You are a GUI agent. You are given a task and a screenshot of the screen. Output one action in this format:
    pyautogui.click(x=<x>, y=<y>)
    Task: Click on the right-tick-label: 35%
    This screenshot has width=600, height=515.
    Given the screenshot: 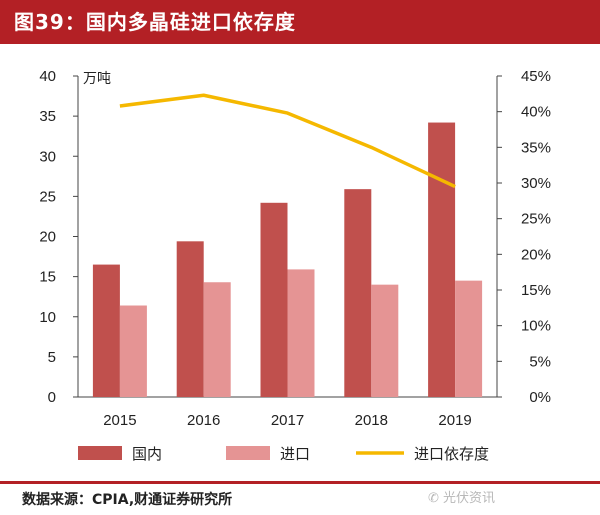 What is the action you would take?
    pyautogui.click(x=536, y=147)
    